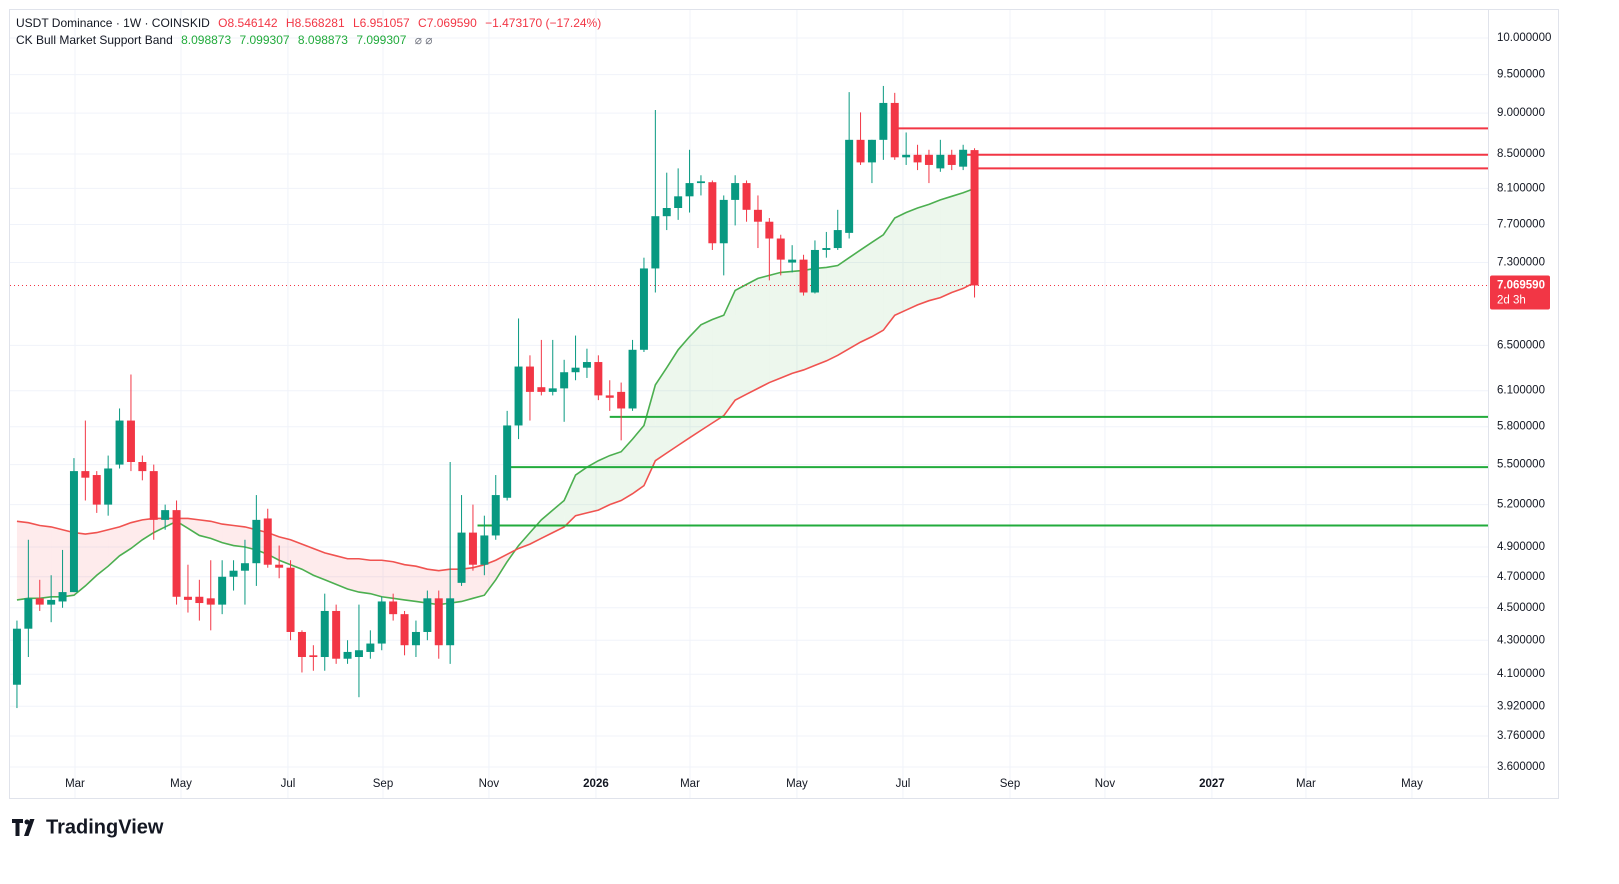  What do you see at coordinates (424, 40) in the screenshot?
I see `icon: ⌀ ⌀` at bounding box center [424, 40].